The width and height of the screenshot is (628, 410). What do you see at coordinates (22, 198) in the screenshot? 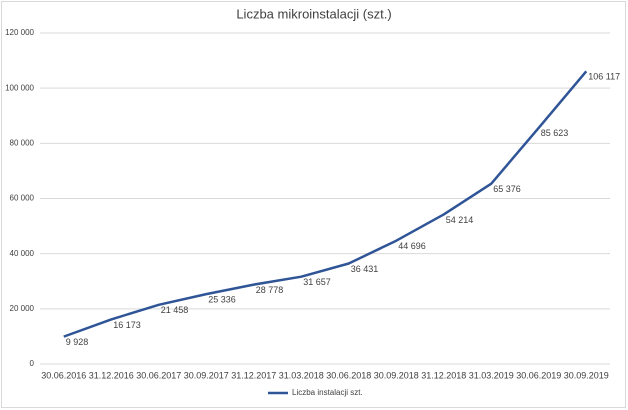
I see `y-tick-label: 60 000` at bounding box center [22, 198].